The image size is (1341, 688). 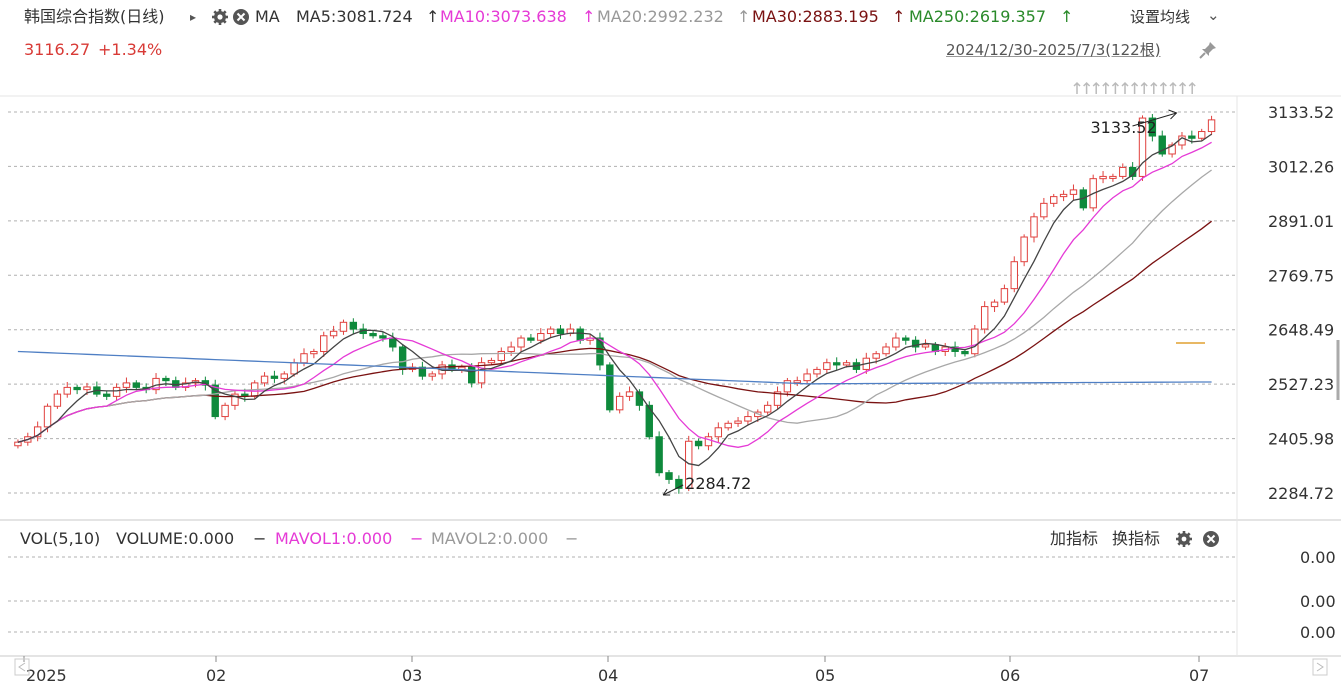 I want to click on pin-icon, so click(x=1208, y=52).